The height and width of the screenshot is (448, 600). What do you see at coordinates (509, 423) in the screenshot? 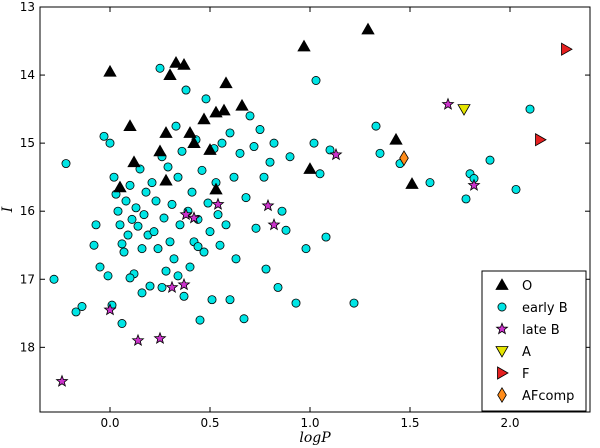
I see `x-tick-label: 2.0` at bounding box center [509, 423].